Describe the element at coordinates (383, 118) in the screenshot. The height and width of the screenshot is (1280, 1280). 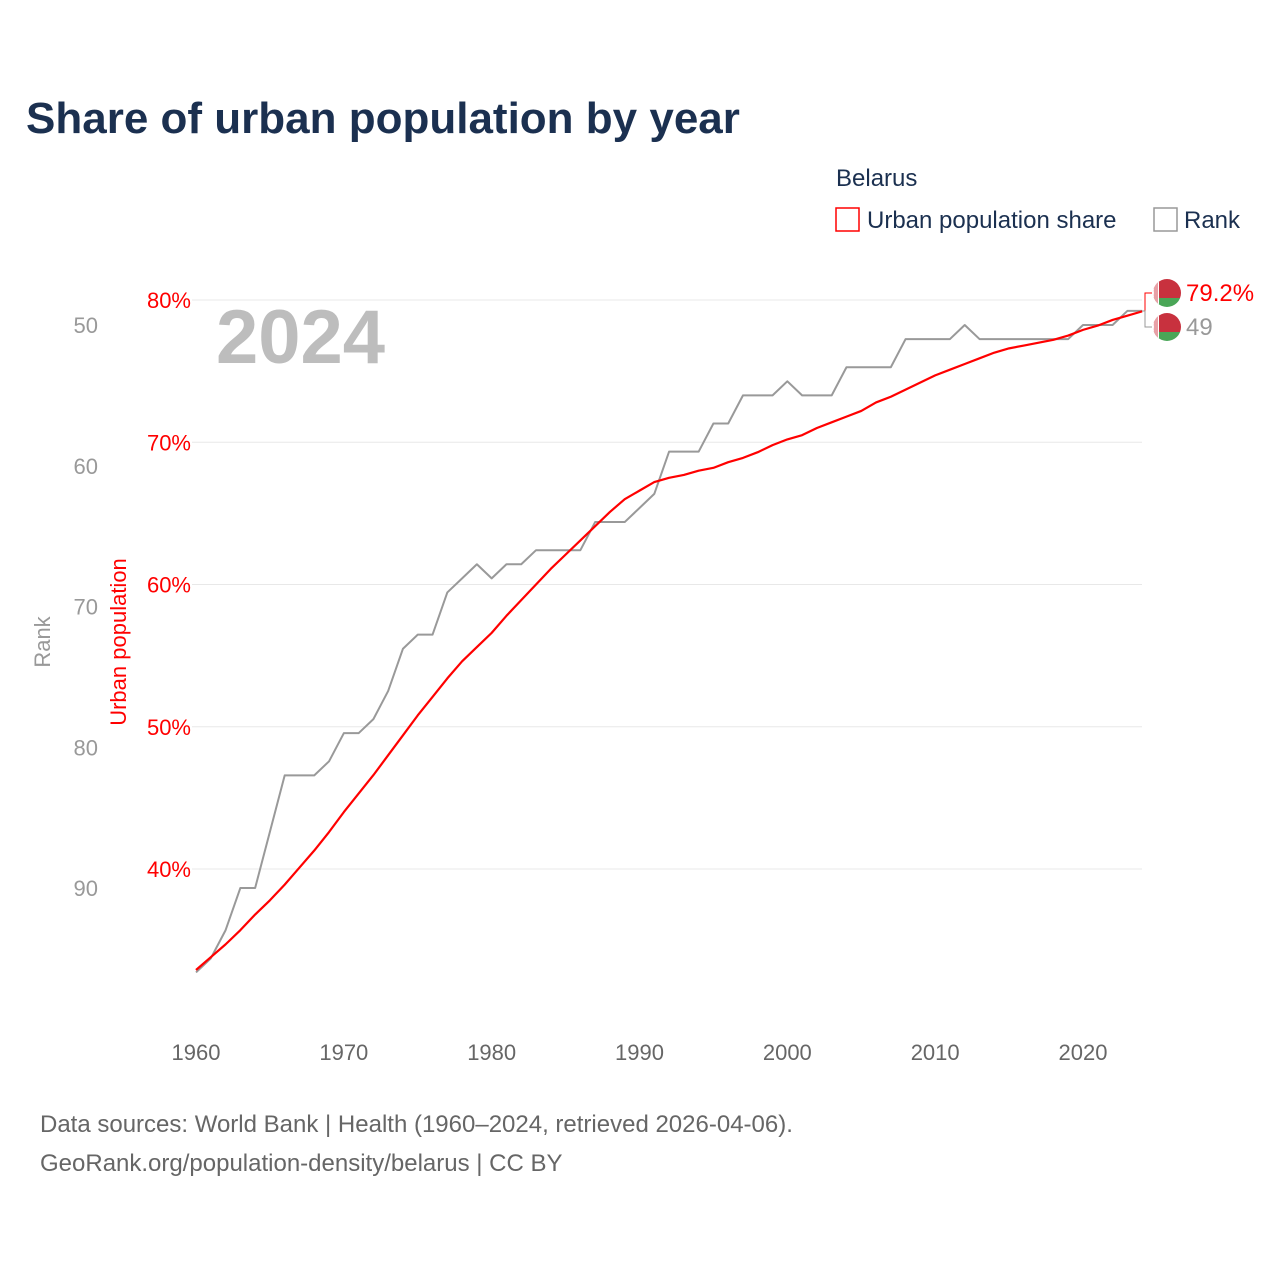
I see `chart-title: Share of urban population by year` at that location.